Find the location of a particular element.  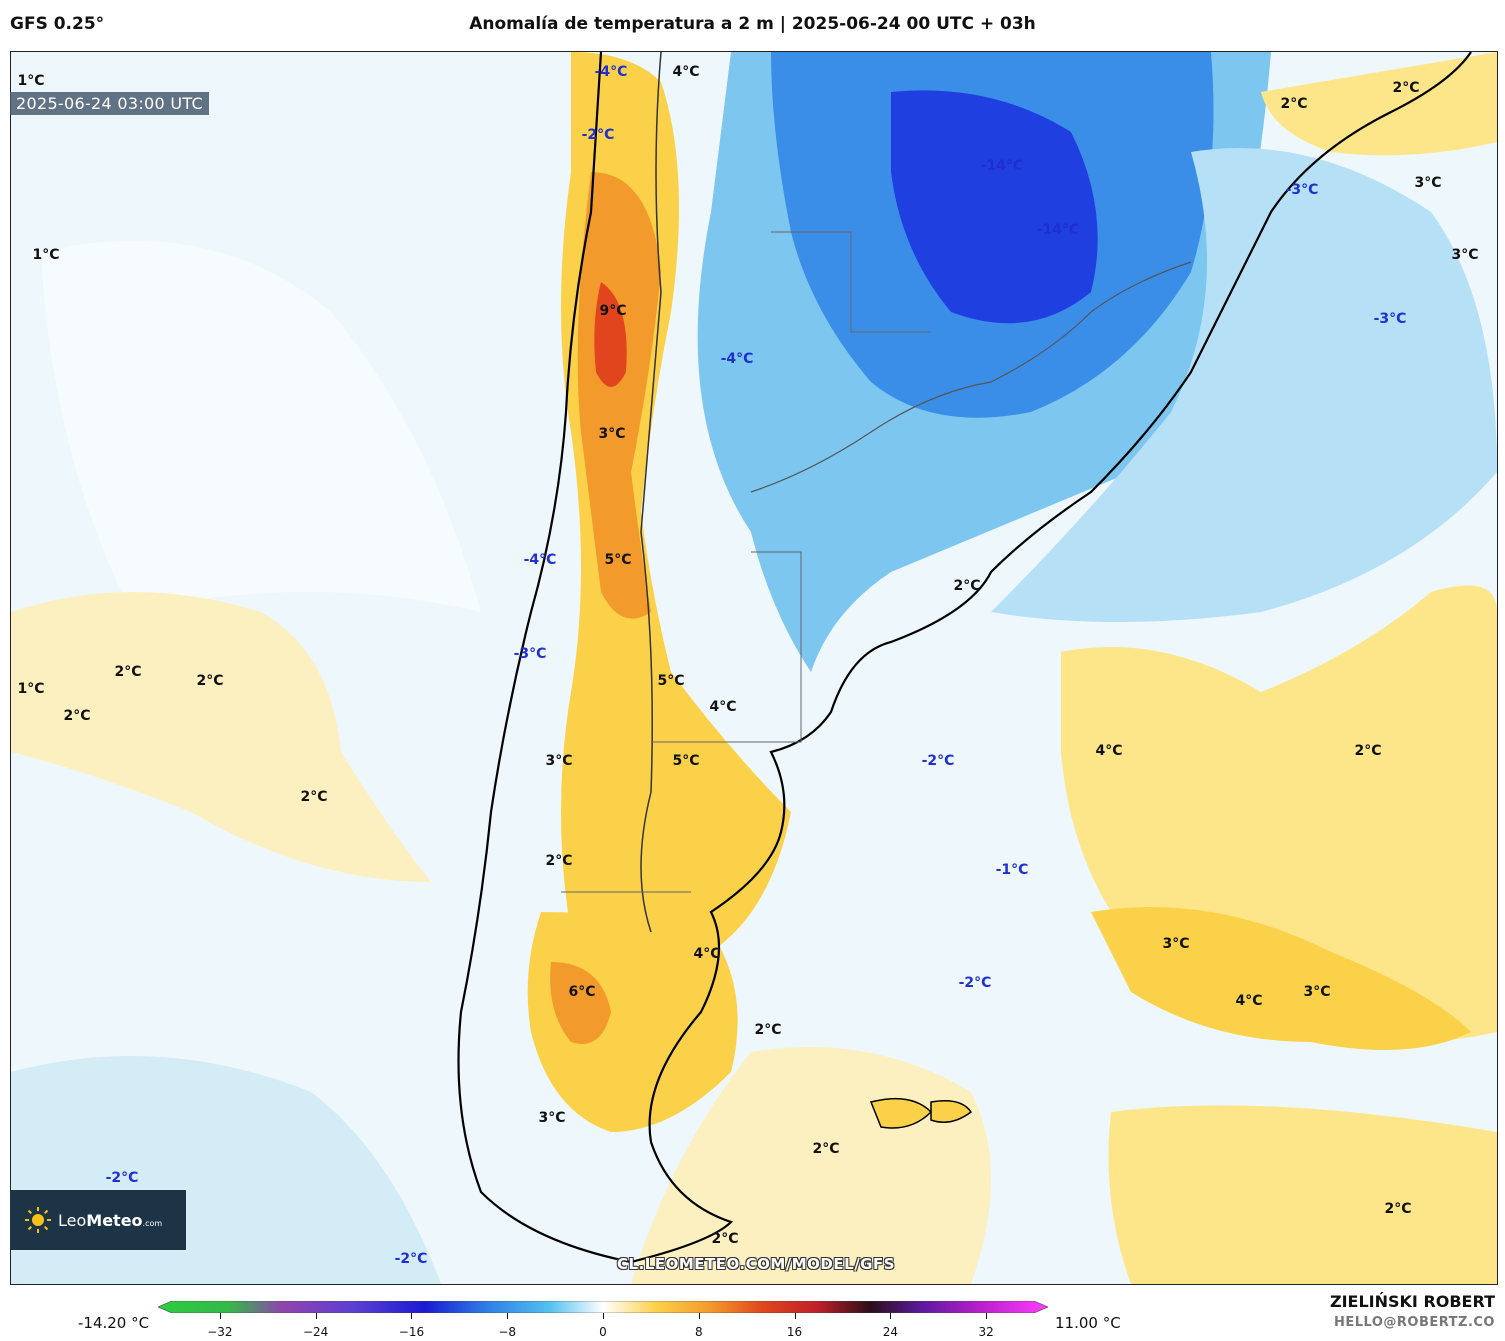

cold-anomaly-atlantic is located at coordinates (1244, 385).